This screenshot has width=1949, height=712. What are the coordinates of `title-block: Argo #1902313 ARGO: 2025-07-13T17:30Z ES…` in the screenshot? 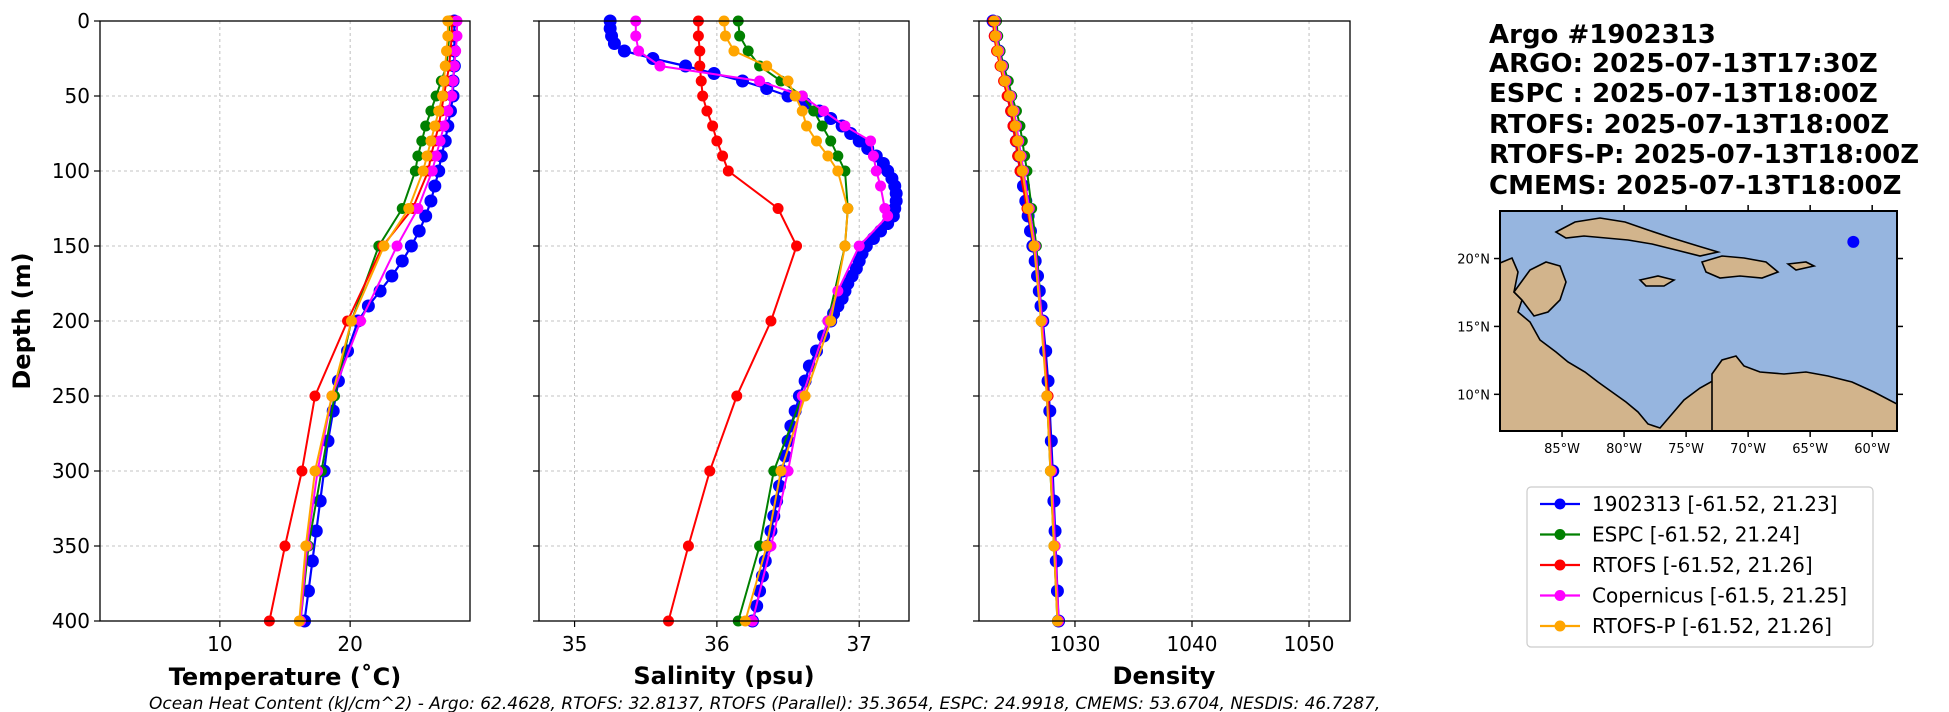 It's located at (1704, 110).